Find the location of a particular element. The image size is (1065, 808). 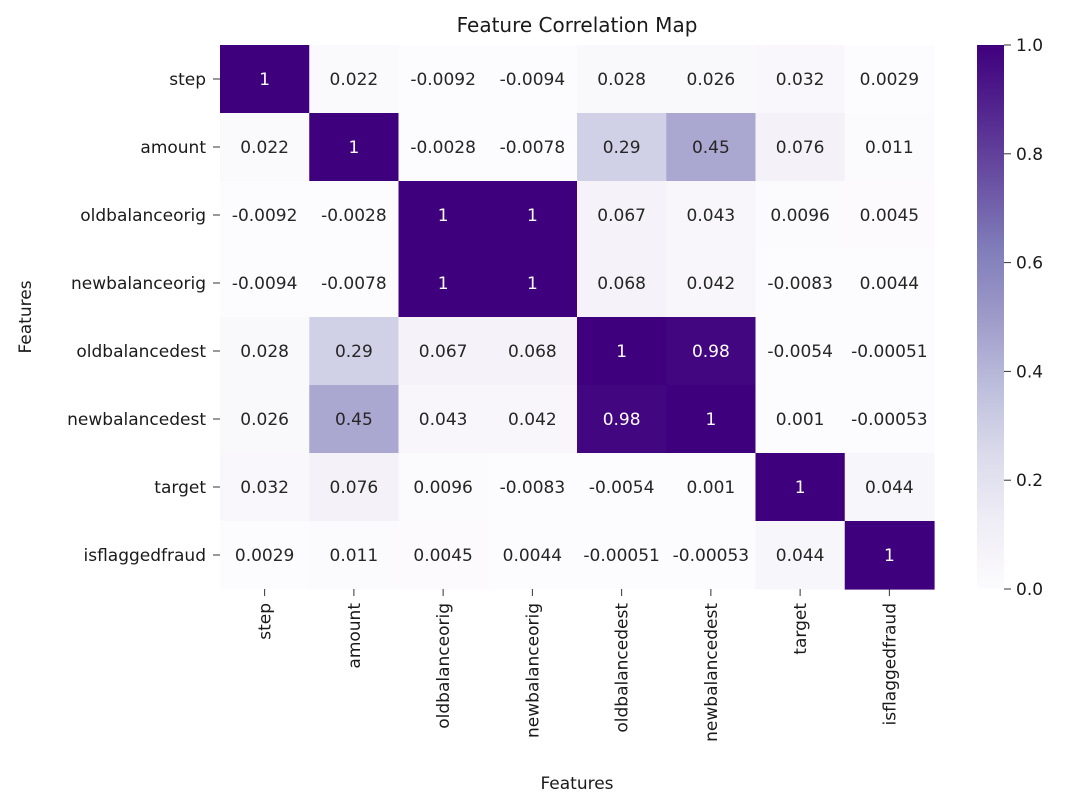

row-tick-label: step is located at coordinates (187, 80).